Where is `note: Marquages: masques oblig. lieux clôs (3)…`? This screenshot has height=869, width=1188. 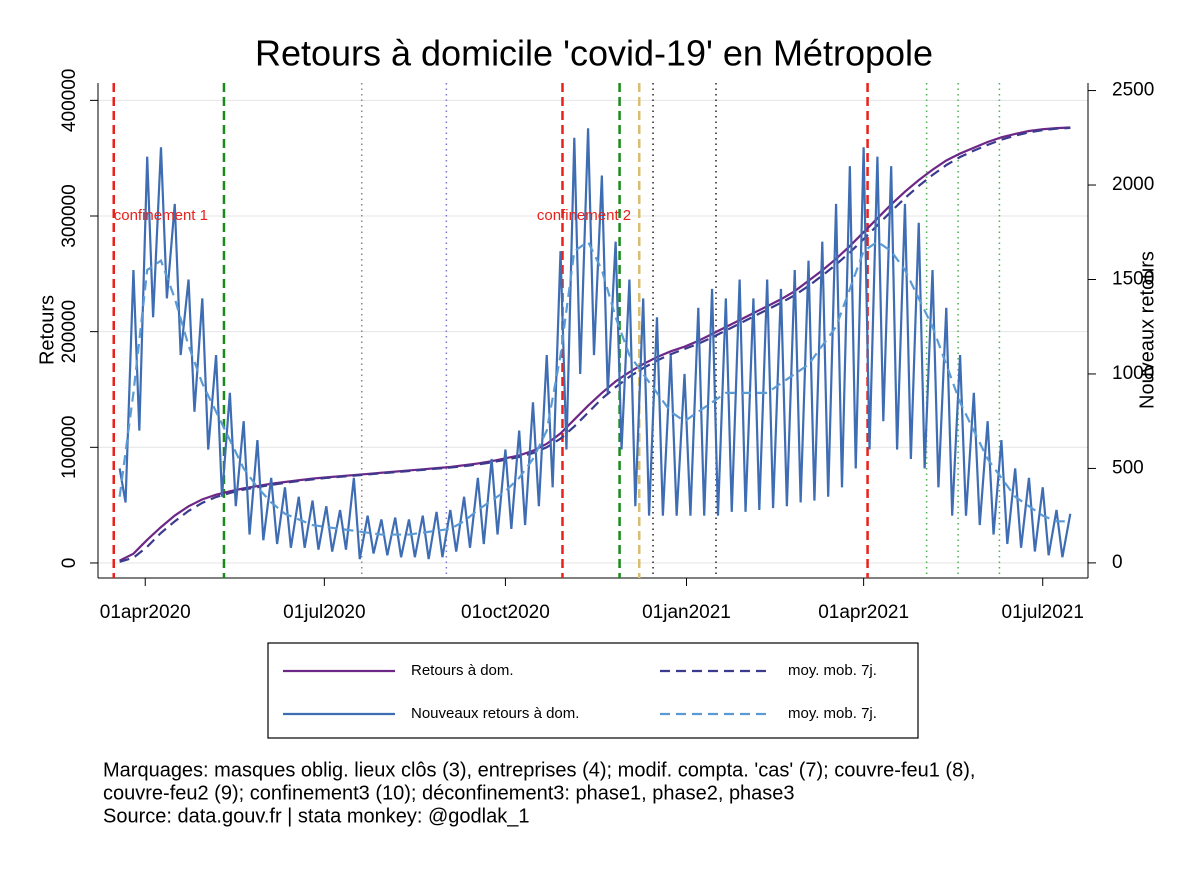
note: Marquages: masques oblig. lieux clôs (3)… is located at coordinates (539, 770).